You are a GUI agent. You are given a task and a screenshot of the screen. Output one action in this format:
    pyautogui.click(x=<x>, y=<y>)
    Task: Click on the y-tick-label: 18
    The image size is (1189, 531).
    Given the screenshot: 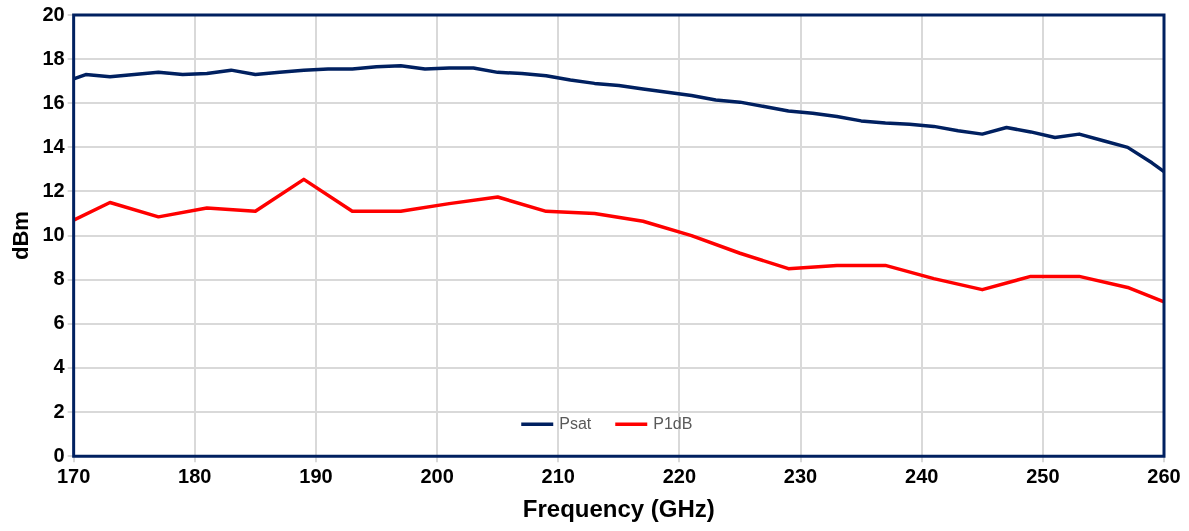 What is the action you would take?
    pyautogui.click(x=53, y=57)
    